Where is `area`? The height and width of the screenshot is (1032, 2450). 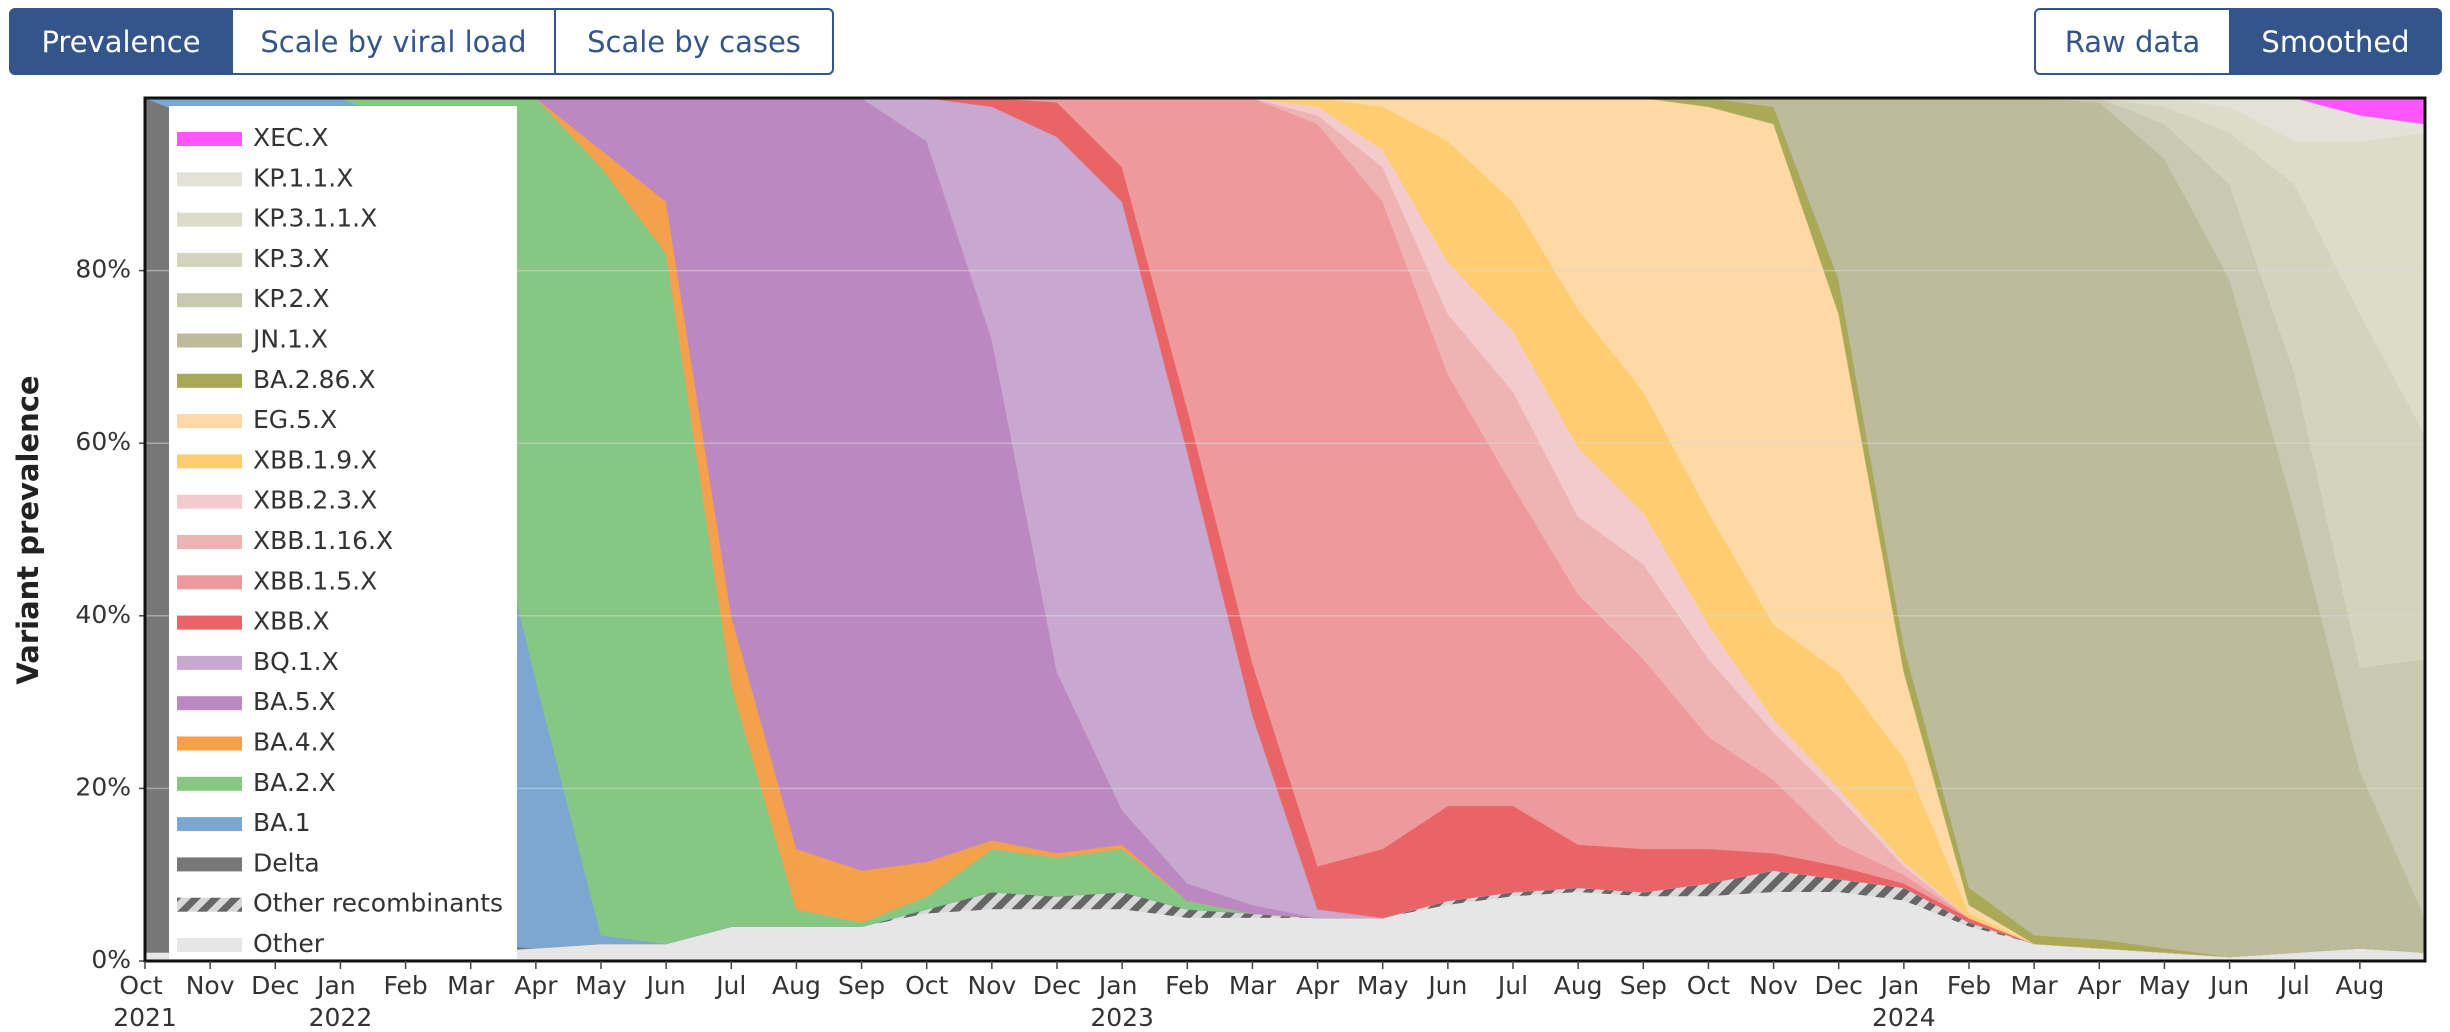
area is located at coordinates (1285, 913).